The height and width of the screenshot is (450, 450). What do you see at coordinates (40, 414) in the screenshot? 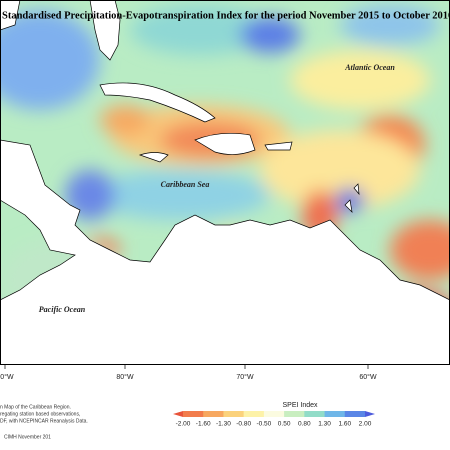
I see `note: regating station based observations,` at bounding box center [40, 414].